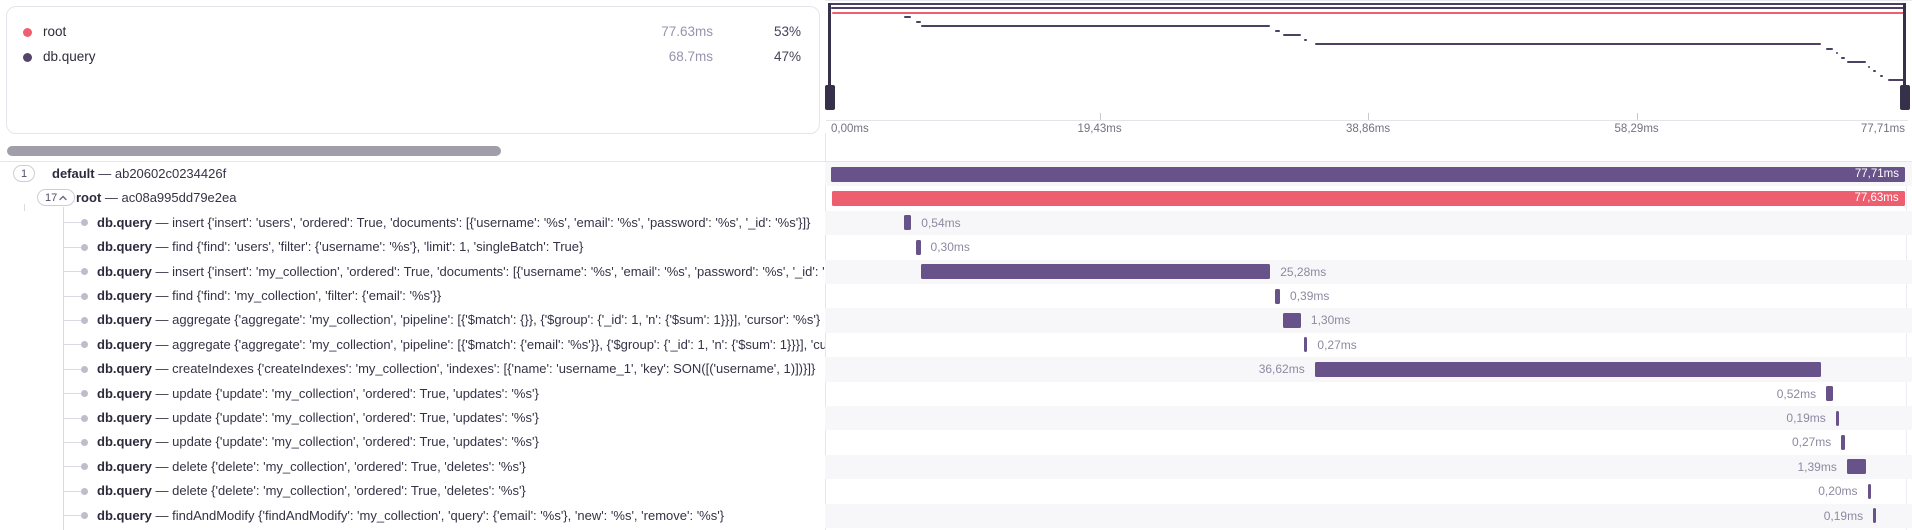 This screenshot has width=1912, height=530. What do you see at coordinates (1368, 56) in the screenshot?
I see `timeline-minimap` at bounding box center [1368, 56].